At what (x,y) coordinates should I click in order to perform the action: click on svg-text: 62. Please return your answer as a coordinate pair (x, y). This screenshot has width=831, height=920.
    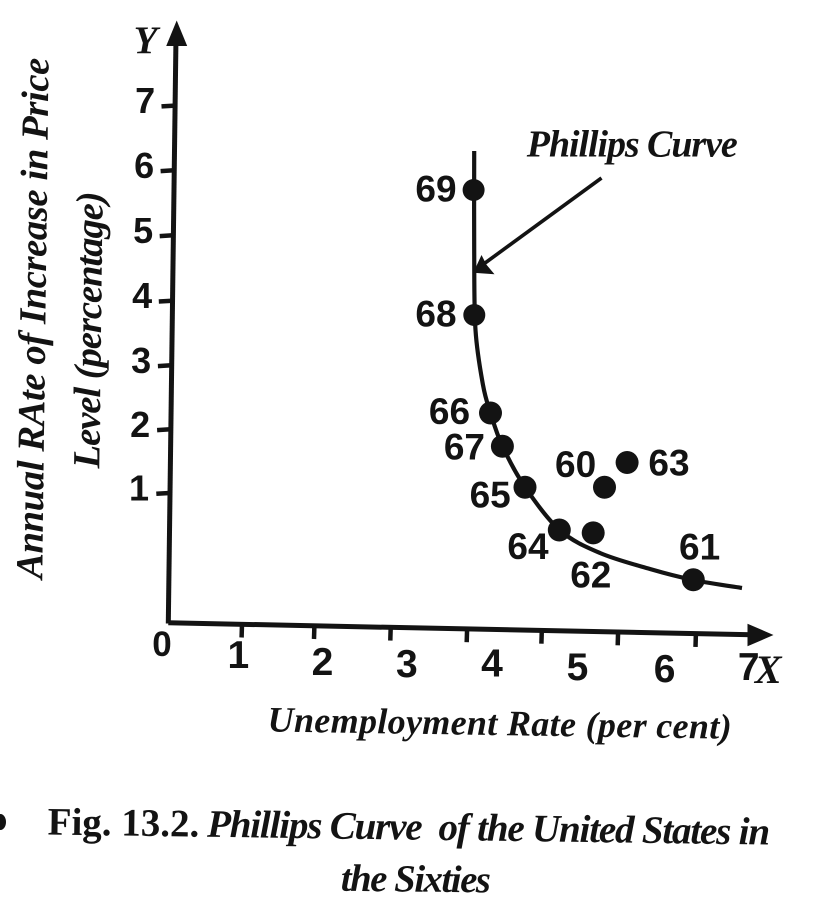
    Looking at the image, I should click on (590, 575).